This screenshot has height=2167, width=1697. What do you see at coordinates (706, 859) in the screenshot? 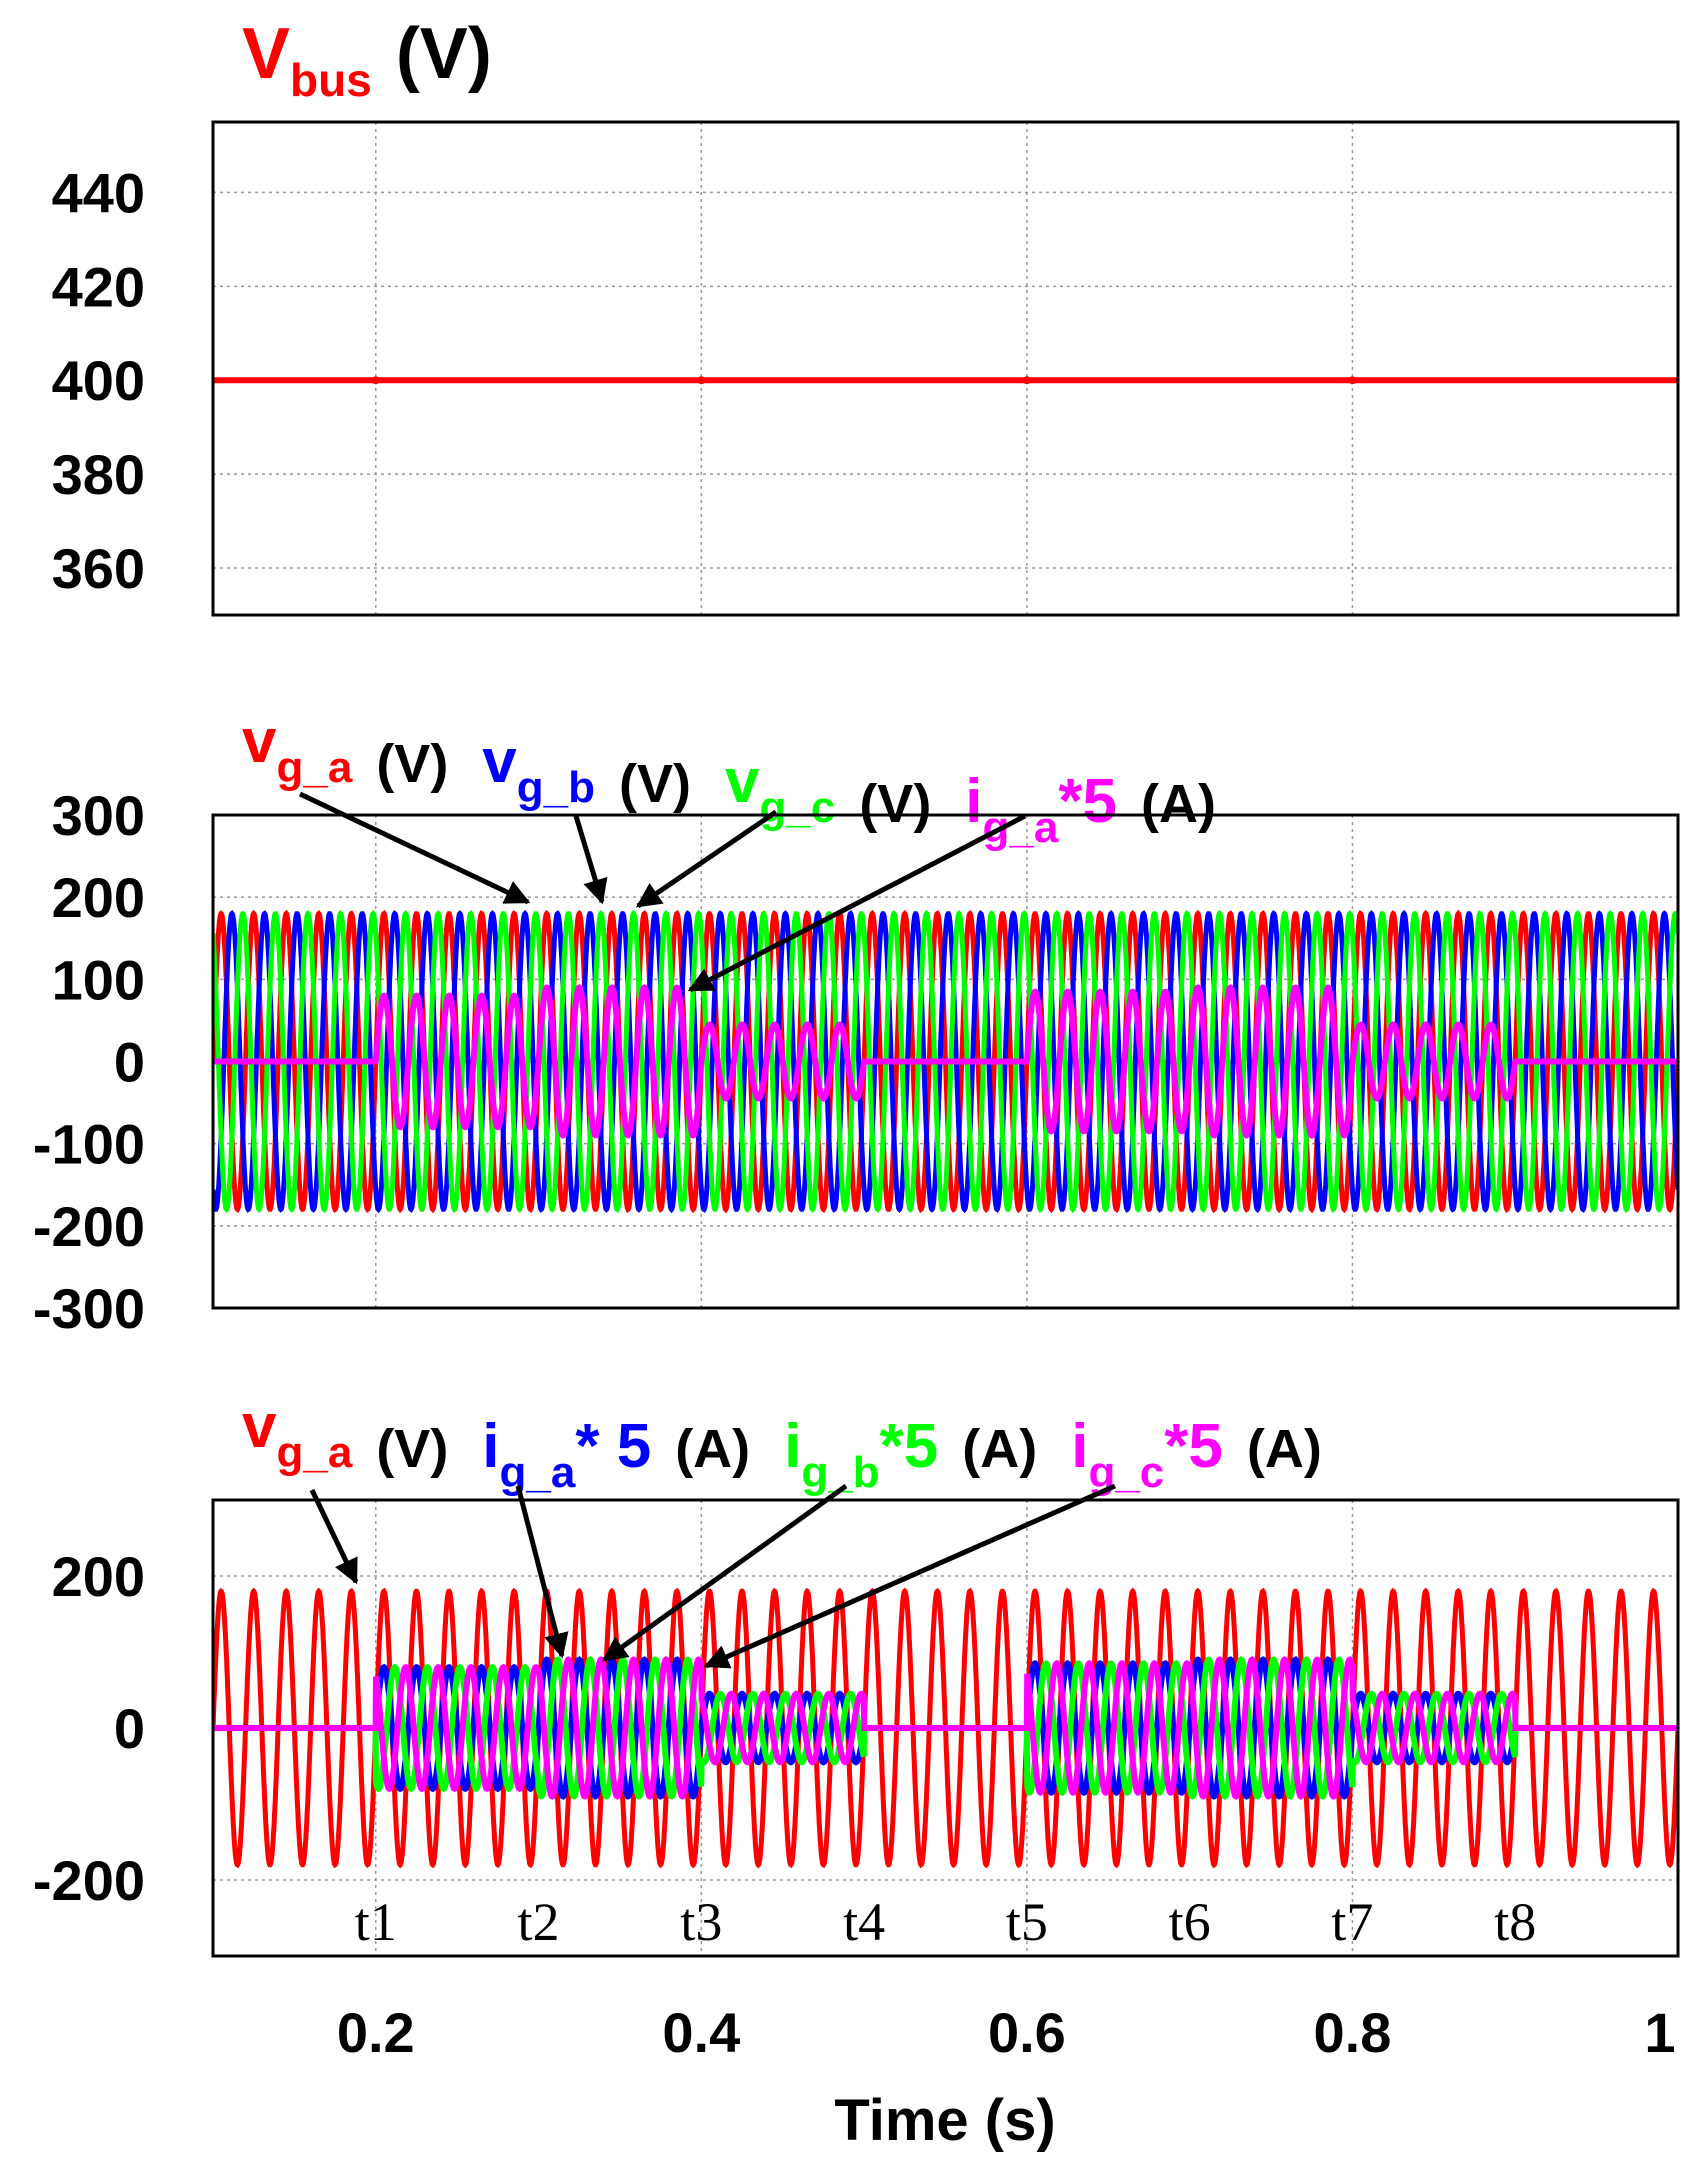
I see `arrow-vgc` at bounding box center [706, 859].